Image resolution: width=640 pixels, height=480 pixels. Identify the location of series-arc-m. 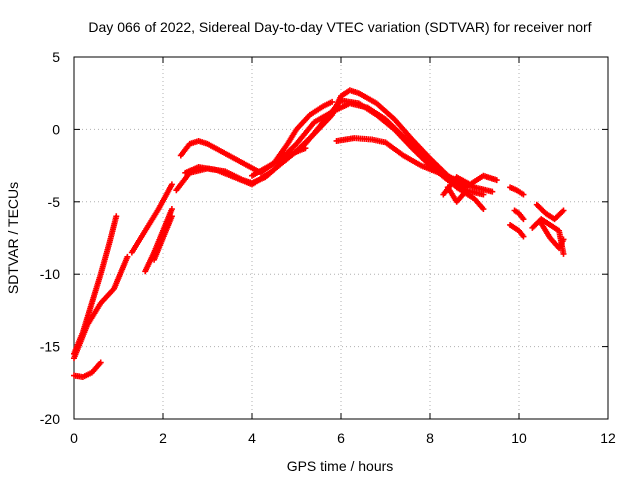
(470, 185).